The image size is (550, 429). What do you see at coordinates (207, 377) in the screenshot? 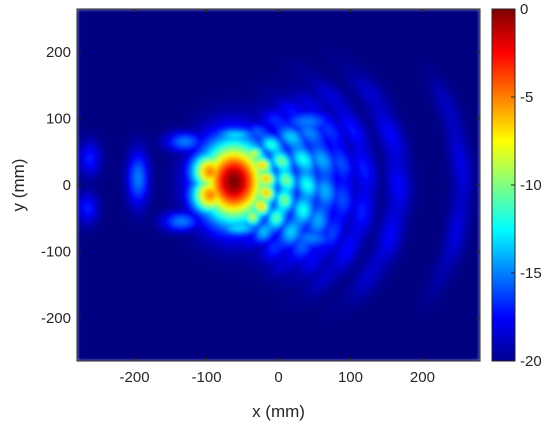
I see `x-tick-label: -100` at bounding box center [207, 377].